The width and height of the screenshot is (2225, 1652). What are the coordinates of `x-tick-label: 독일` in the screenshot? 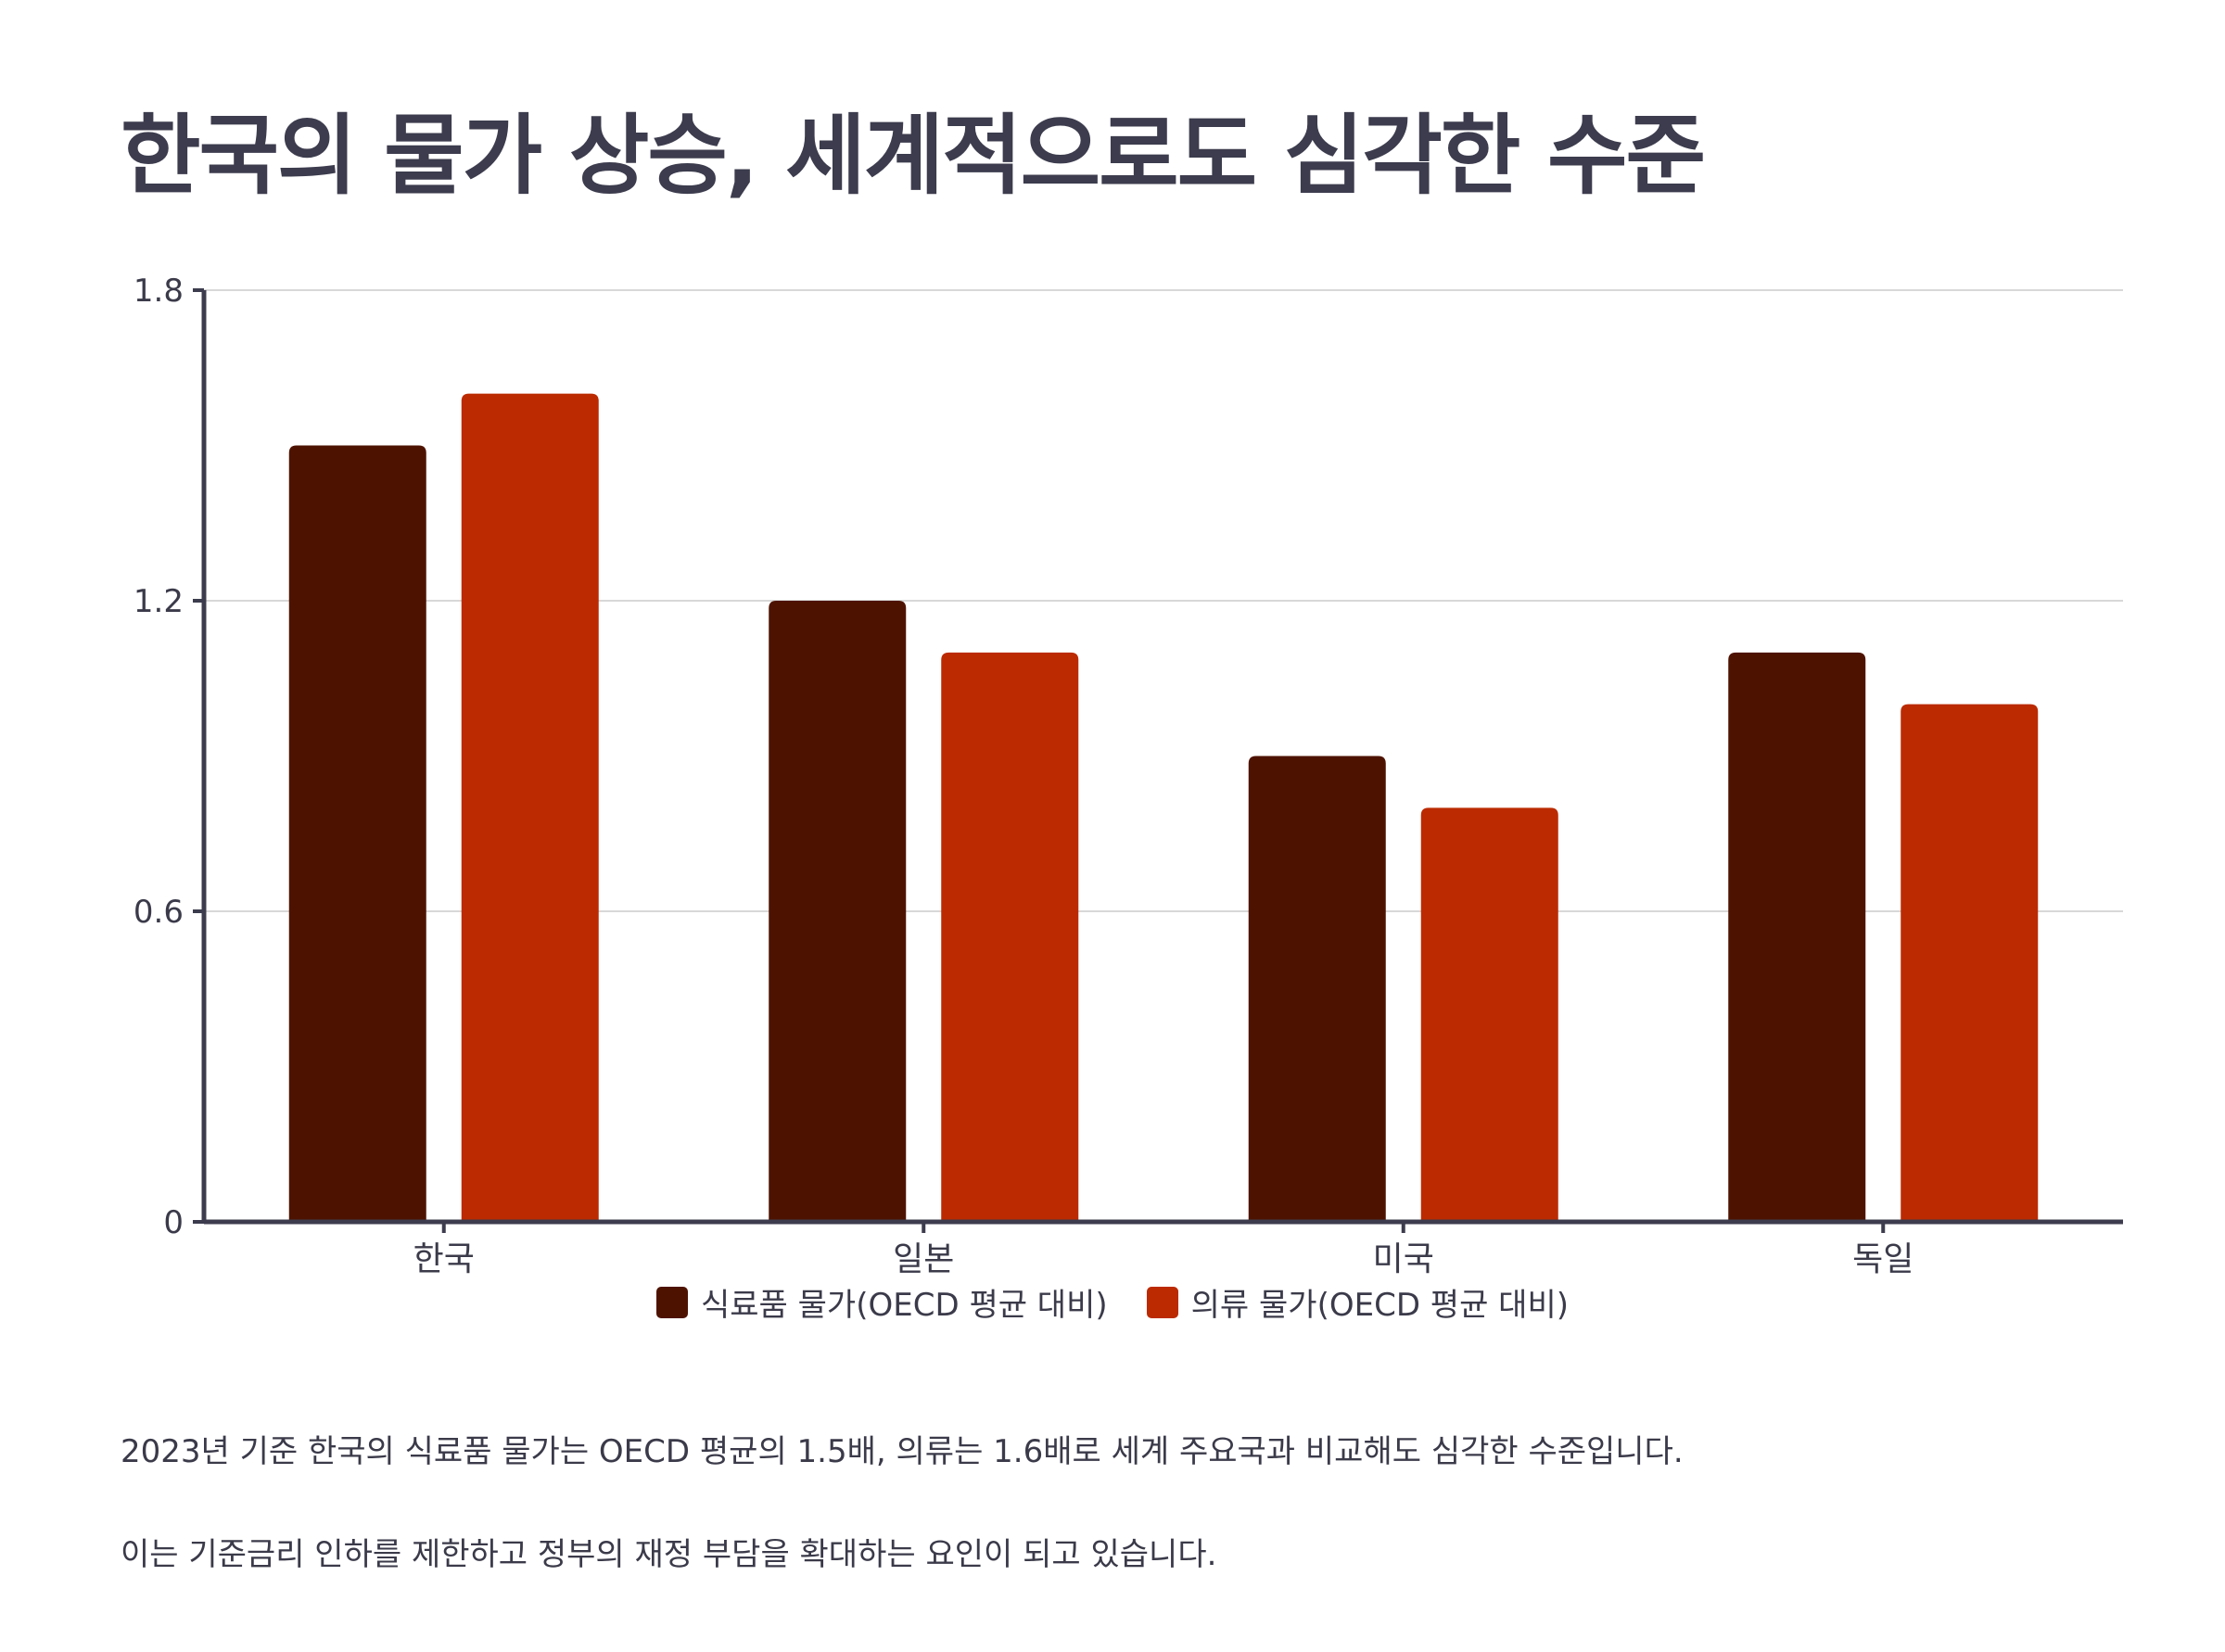 It's located at (1883, 1259).